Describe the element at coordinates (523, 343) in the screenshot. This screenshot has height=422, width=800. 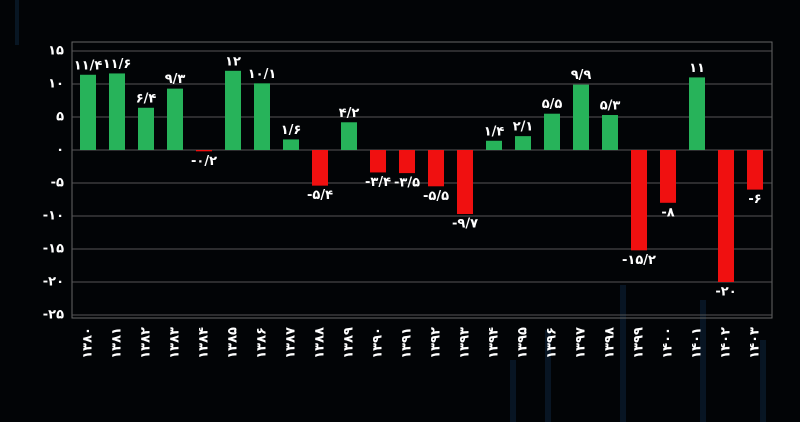
I see `x-tick-label: ۱۳۹۵` at that location.